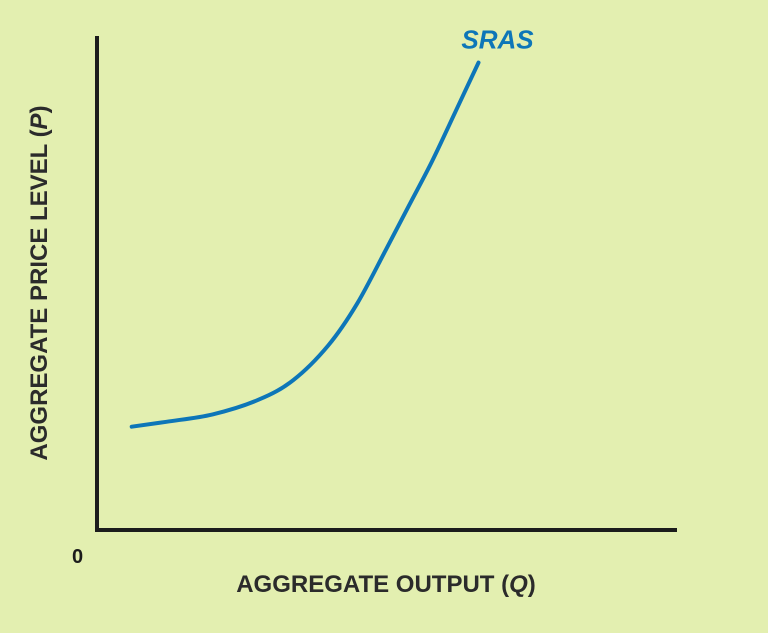 This screenshot has width=768, height=633. What do you see at coordinates (497, 40) in the screenshot?
I see `sras-label: SRAS` at bounding box center [497, 40].